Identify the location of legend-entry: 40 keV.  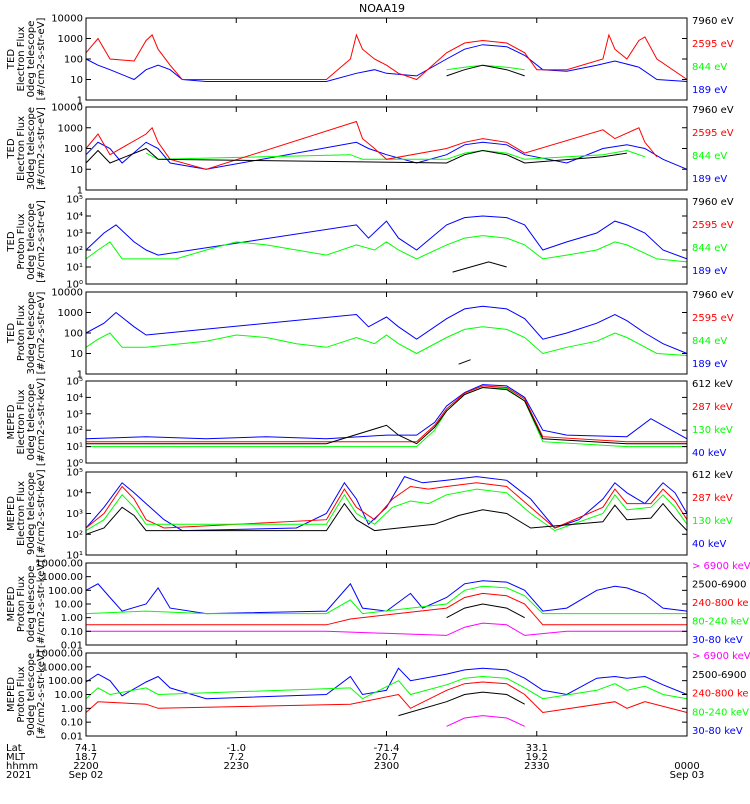
(709, 544).